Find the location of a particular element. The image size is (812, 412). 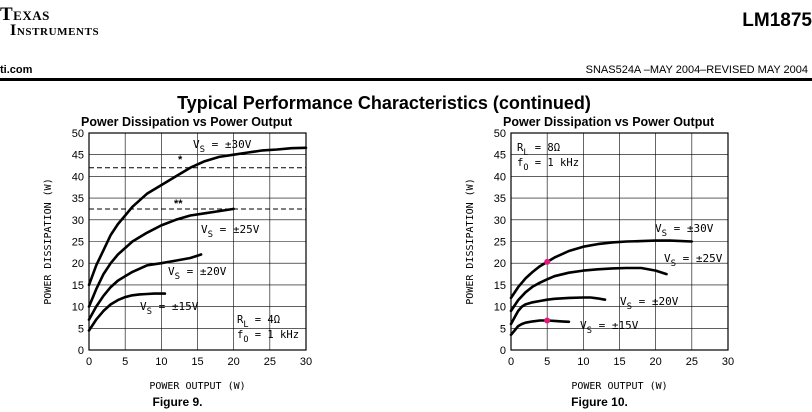

figure-caption: Figure 10. is located at coordinates (599, 402).